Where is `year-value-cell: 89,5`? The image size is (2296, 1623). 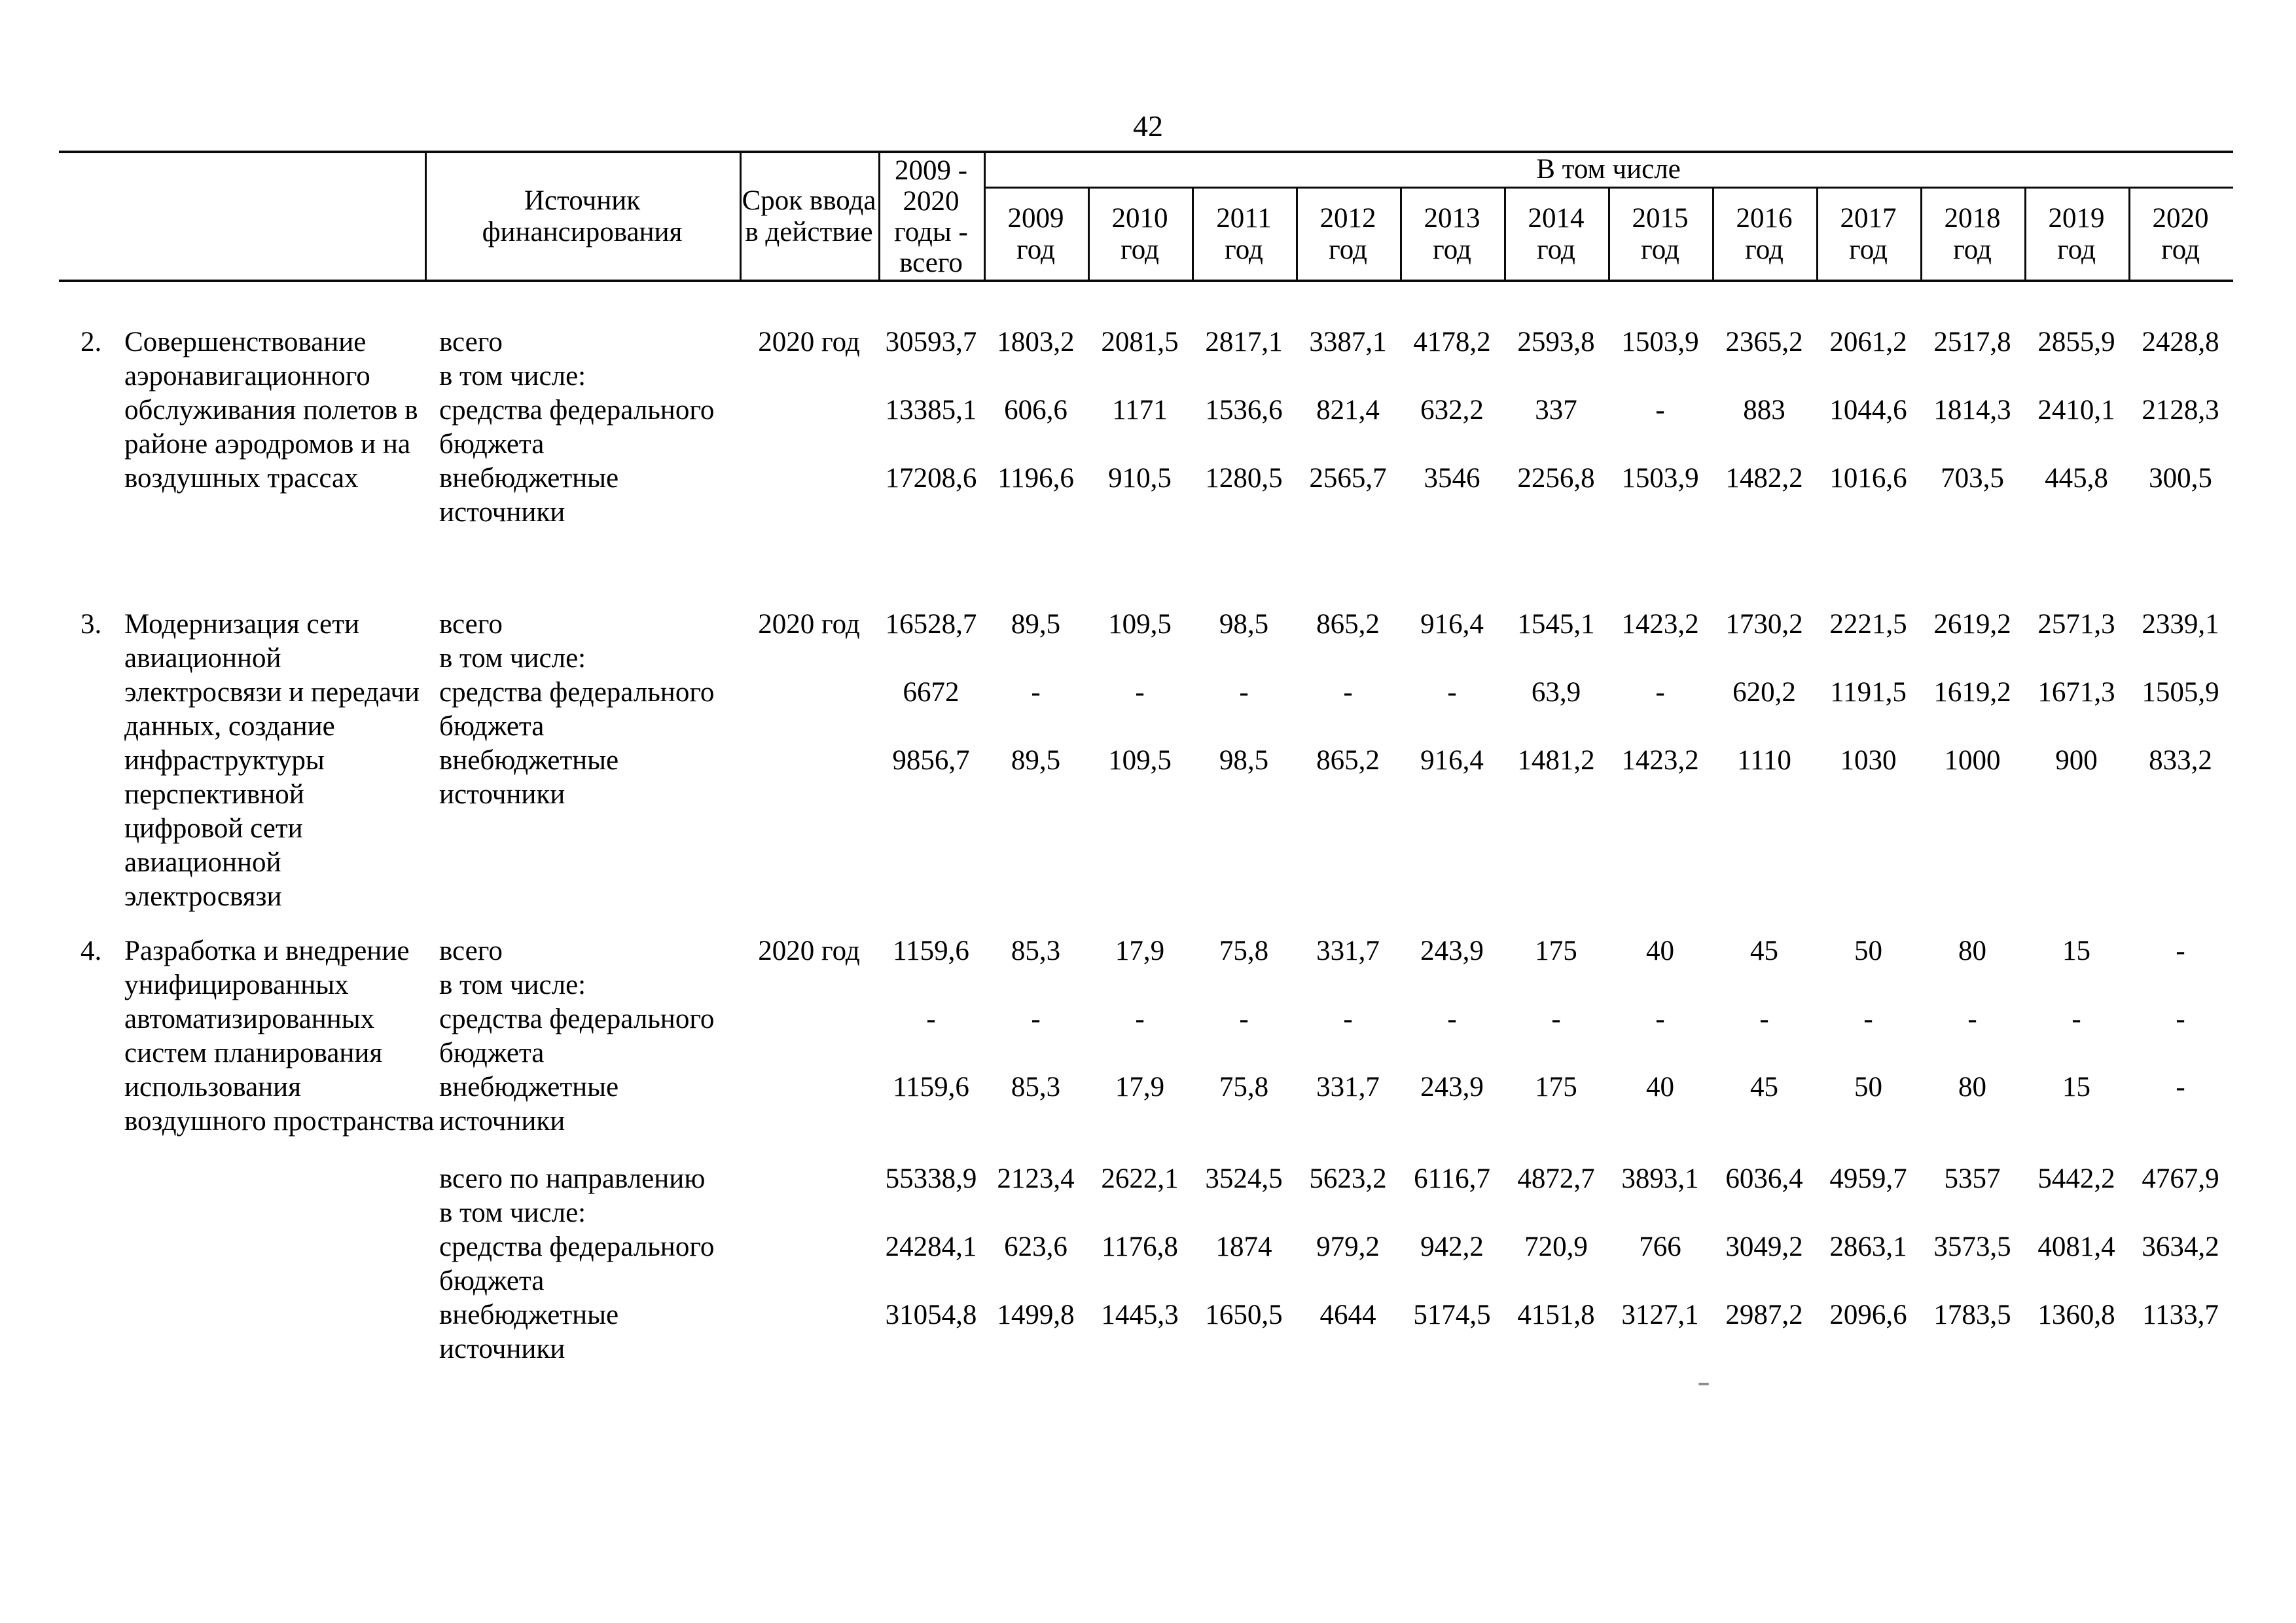
year-value-cell: 89,5 is located at coordinates (1036, 760).